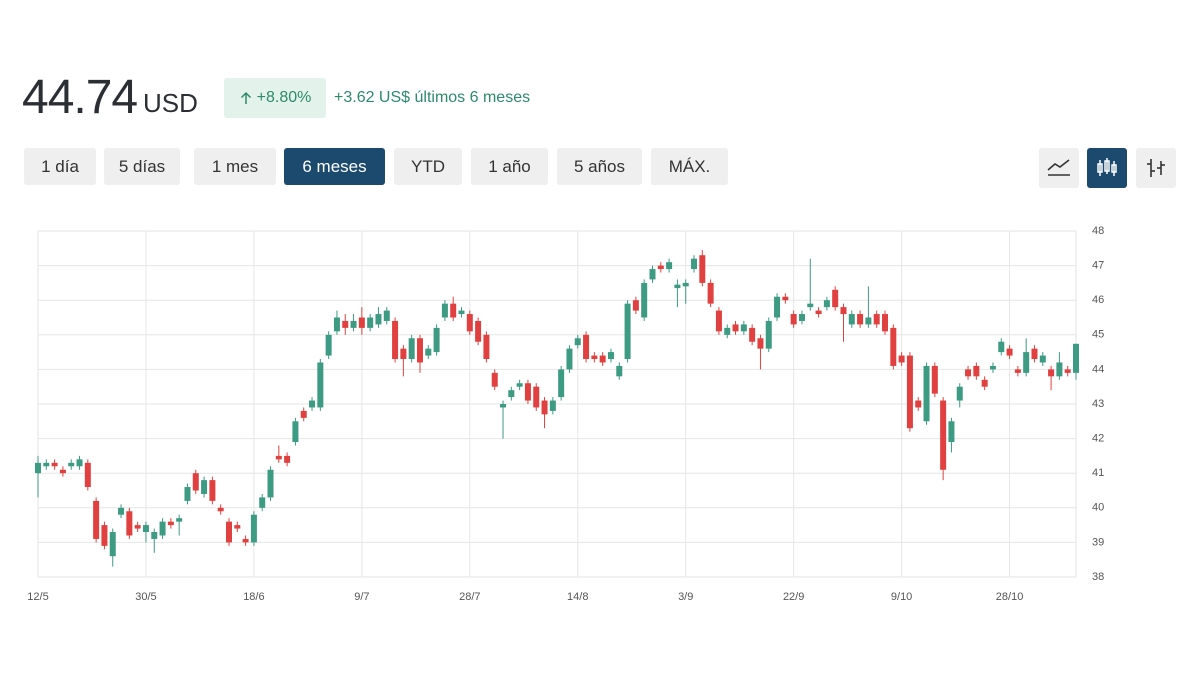  Describe the element at coordinates (1098, 577) in the screenshot. I see `y-tick-label: 38` at that location.